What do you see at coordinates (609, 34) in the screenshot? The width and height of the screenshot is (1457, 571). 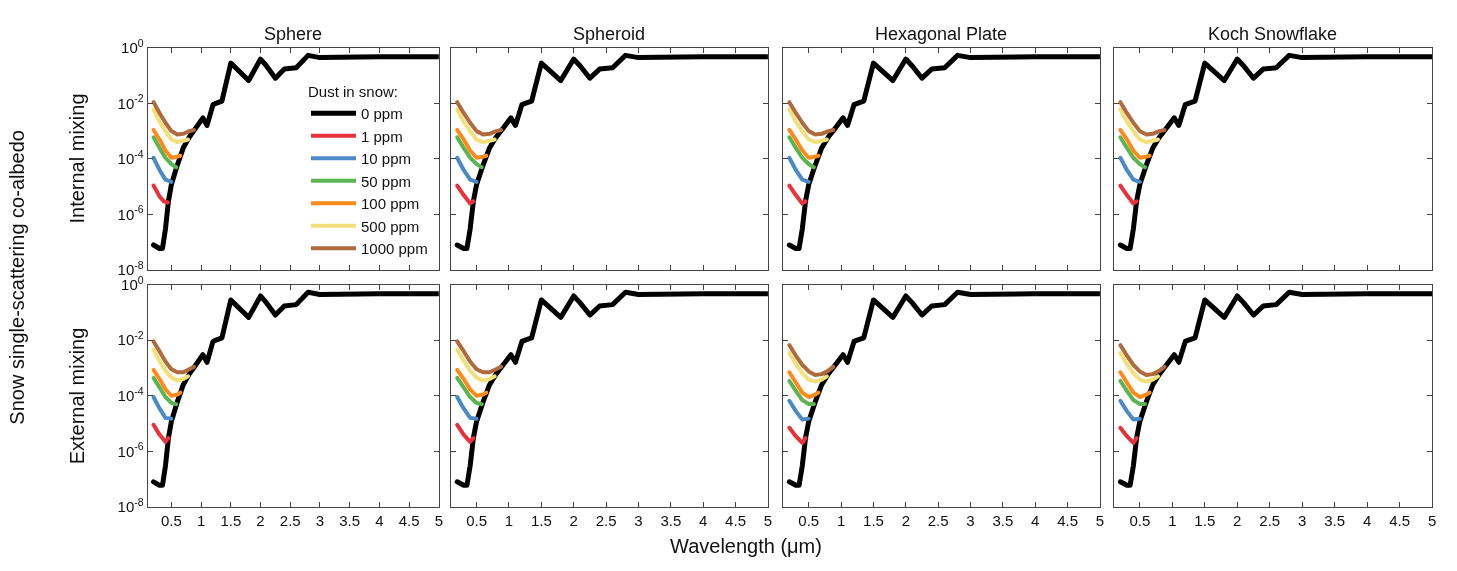 I see `chart-title: Spheroid` at bounding box center [609, 34].